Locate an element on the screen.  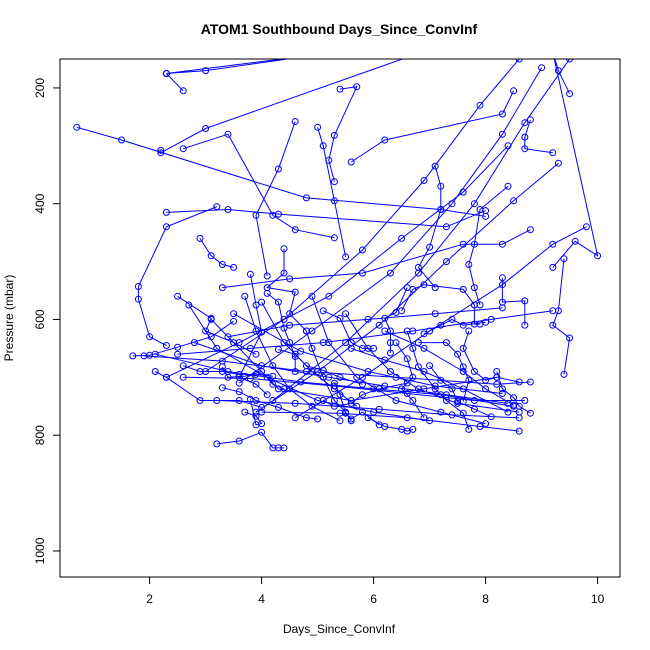
chart-title: ATOM1 Southbound Days_Since_ConvInf is located at coordinates (339, 29).